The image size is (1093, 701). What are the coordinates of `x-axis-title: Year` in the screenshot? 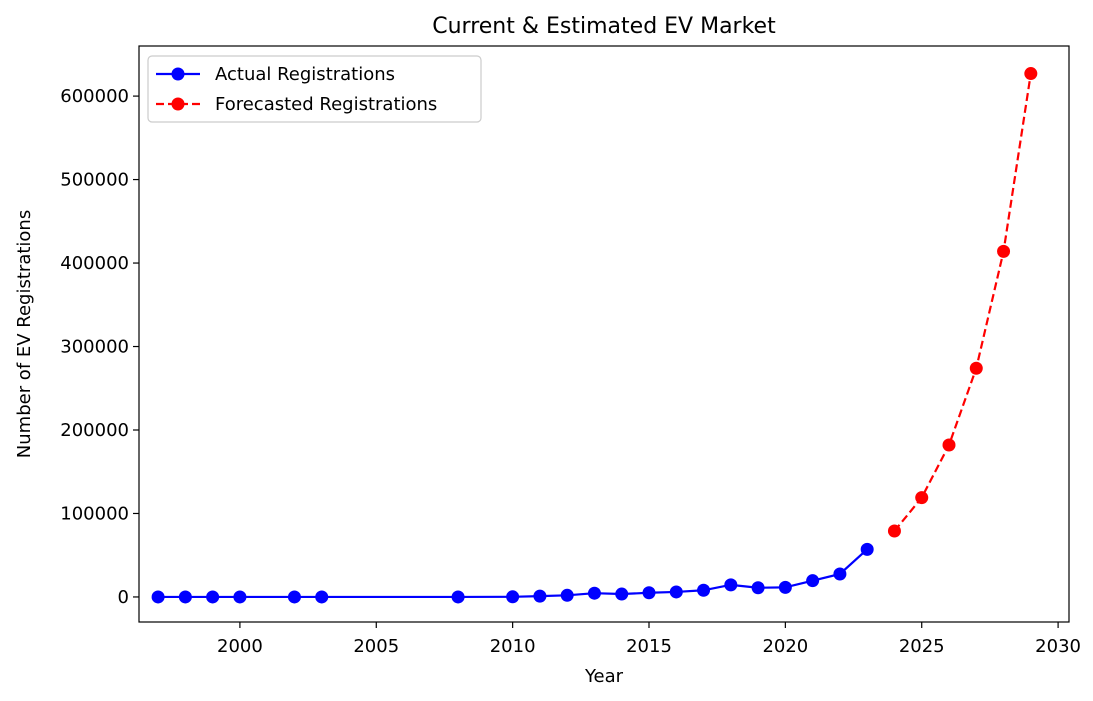 It's located at (604, 676).